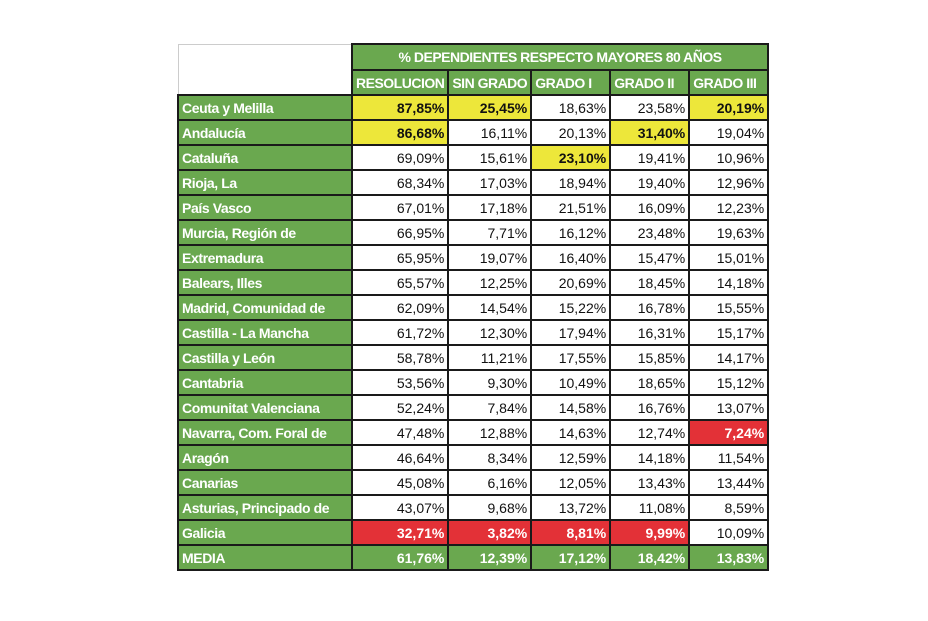  What do you see at coordinates (265, 407) in the screenshot?
I see `region-label: Comunitat Valenciana` at bounding box center [265, 407].